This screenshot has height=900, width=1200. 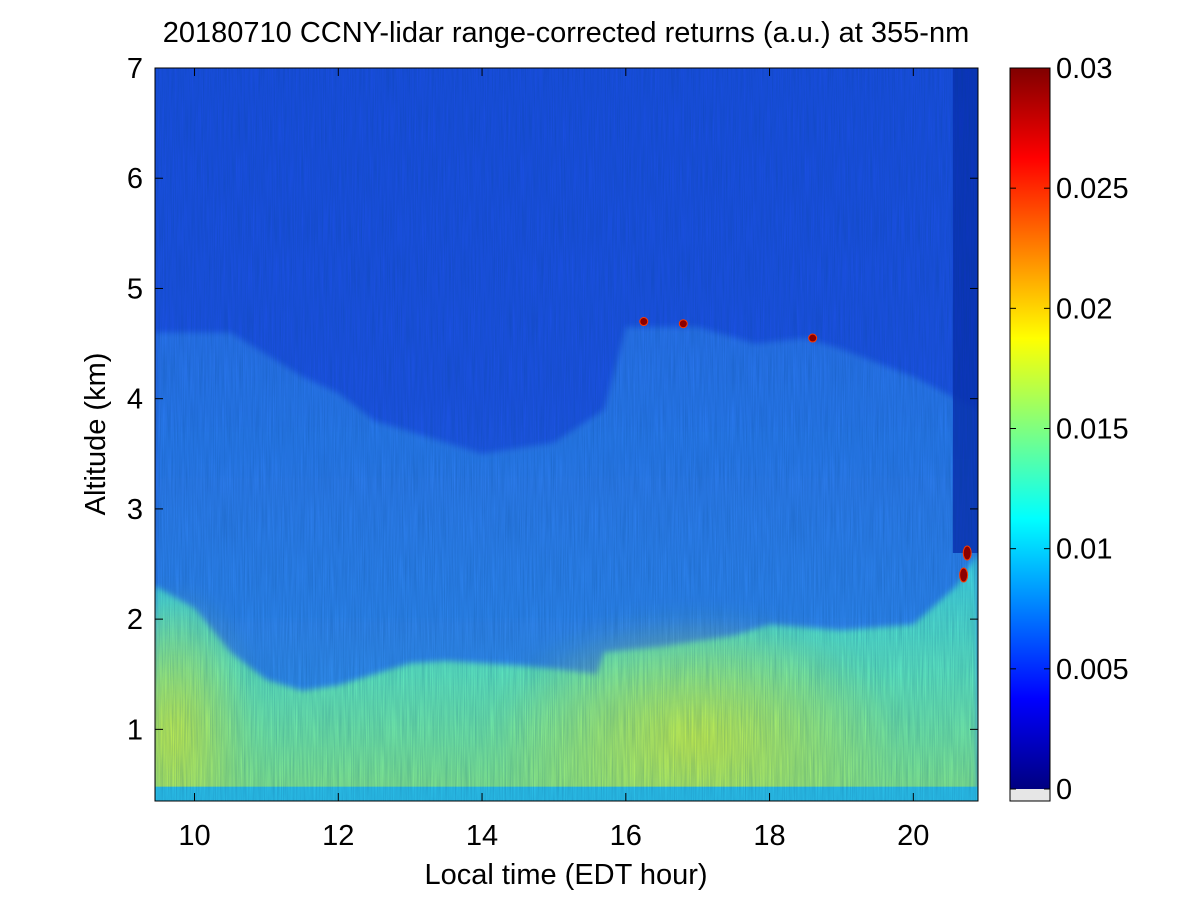 What do you see at coordinates (913, 836) in the screenshot?
I see `x-tick-label: 20` at bounding box center [913, 836].